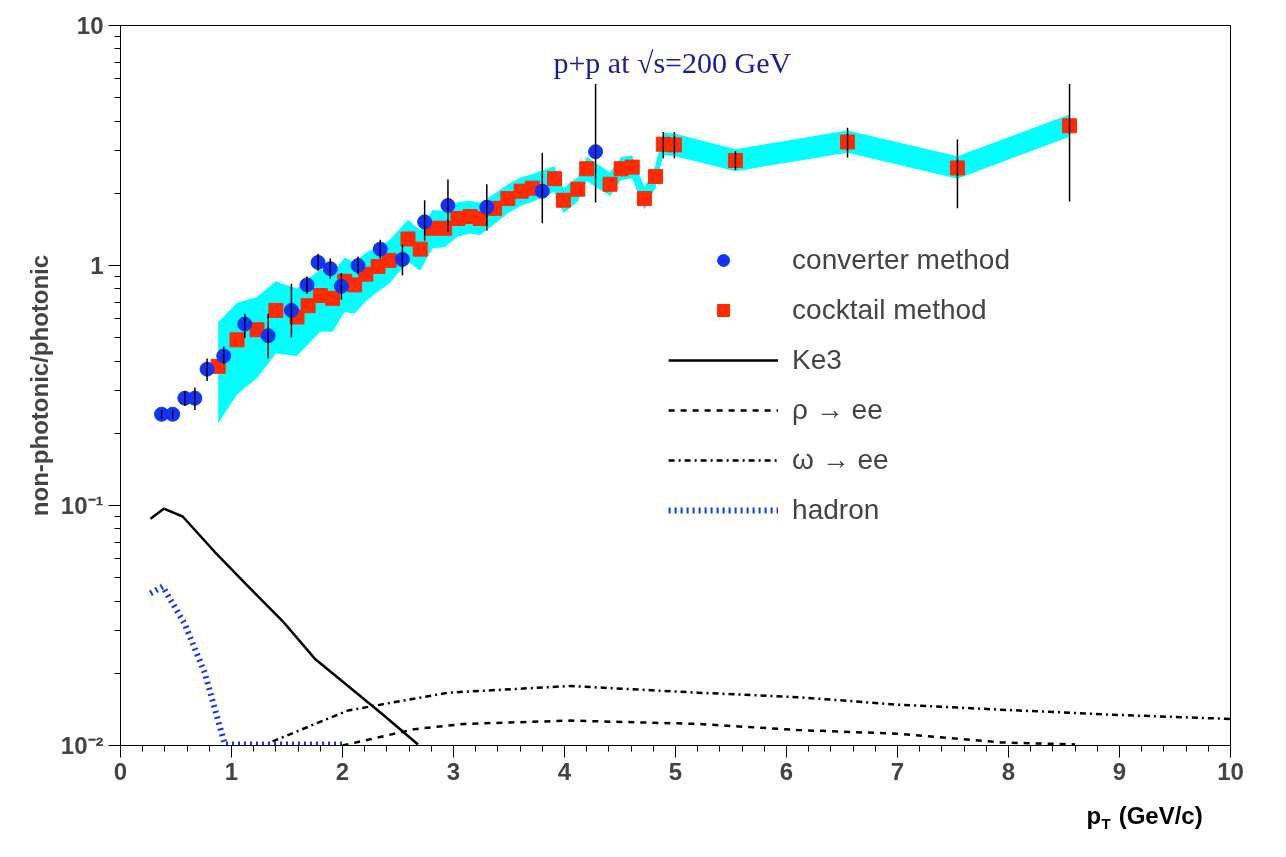 The width and height of the screenshot is (1286, 857). Describe the element at coordinates (901, 260) in the screenshot. I see `legend-label: converter method` at that location.